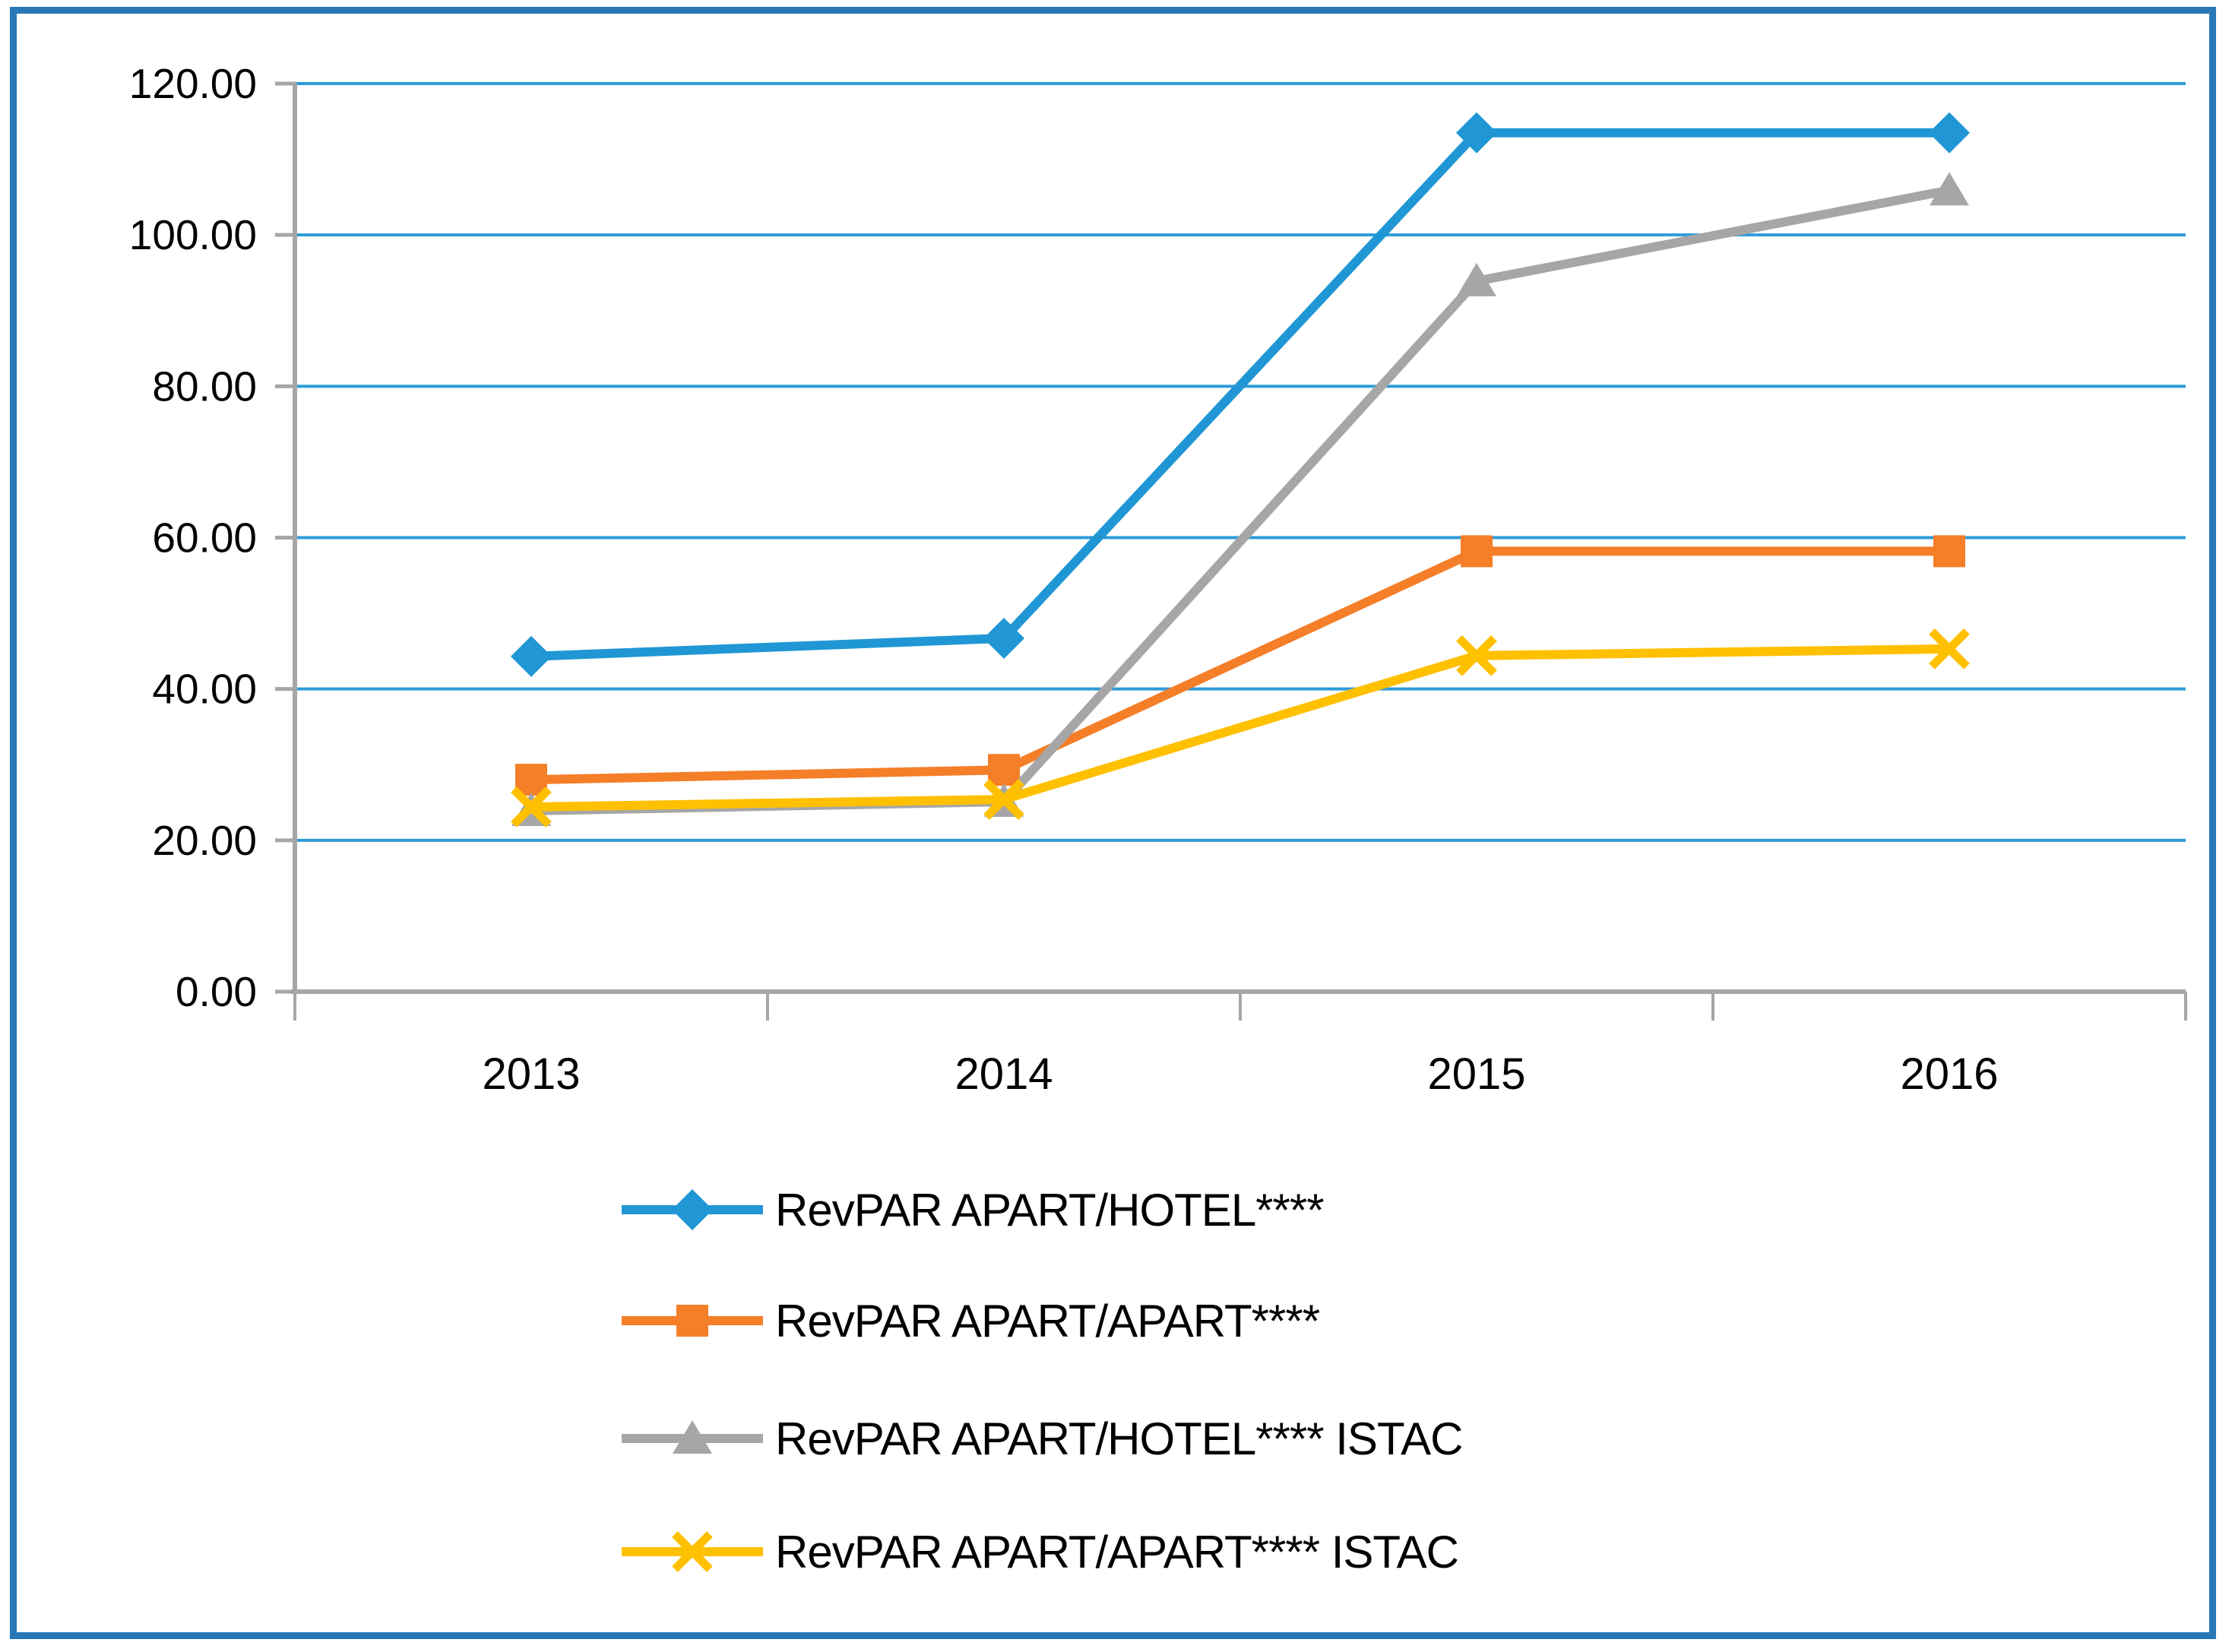  What do you see at coordinates (1476, 1074) in the screenshot?
I see `x-axis-label: 2015` at bounding box center [1476, 1074].